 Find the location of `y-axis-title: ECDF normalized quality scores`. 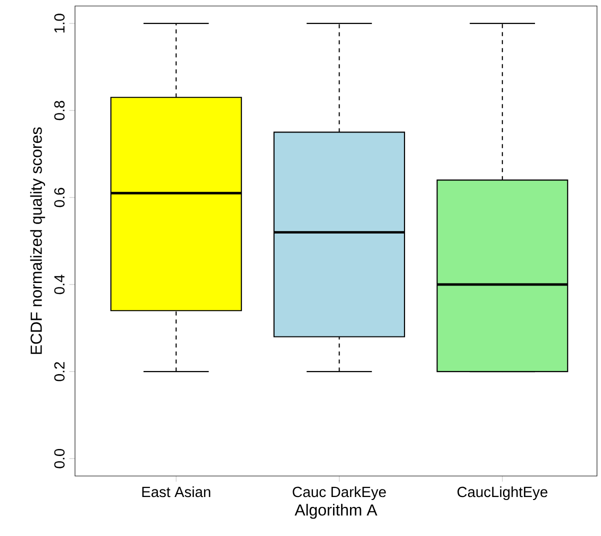

y-axis-title: ECDF normalized quality scores is located at coordinates (38, 240).